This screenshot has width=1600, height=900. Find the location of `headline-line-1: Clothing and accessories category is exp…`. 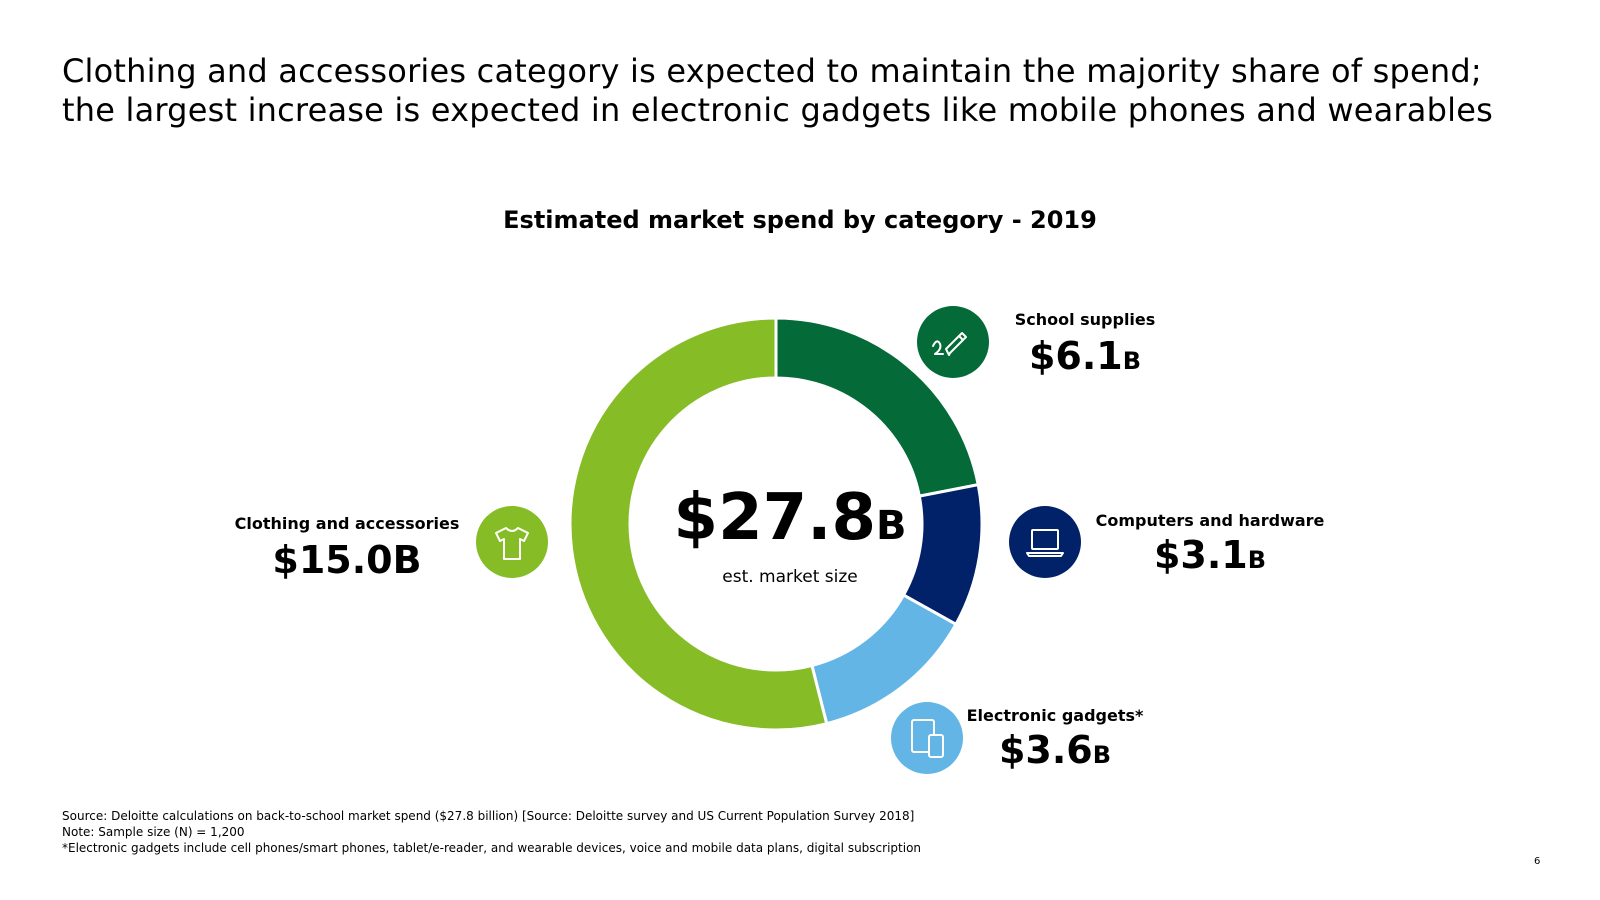

headline-line-1: Clothing and accessories category is exp… is located at coordinates (772, 71).